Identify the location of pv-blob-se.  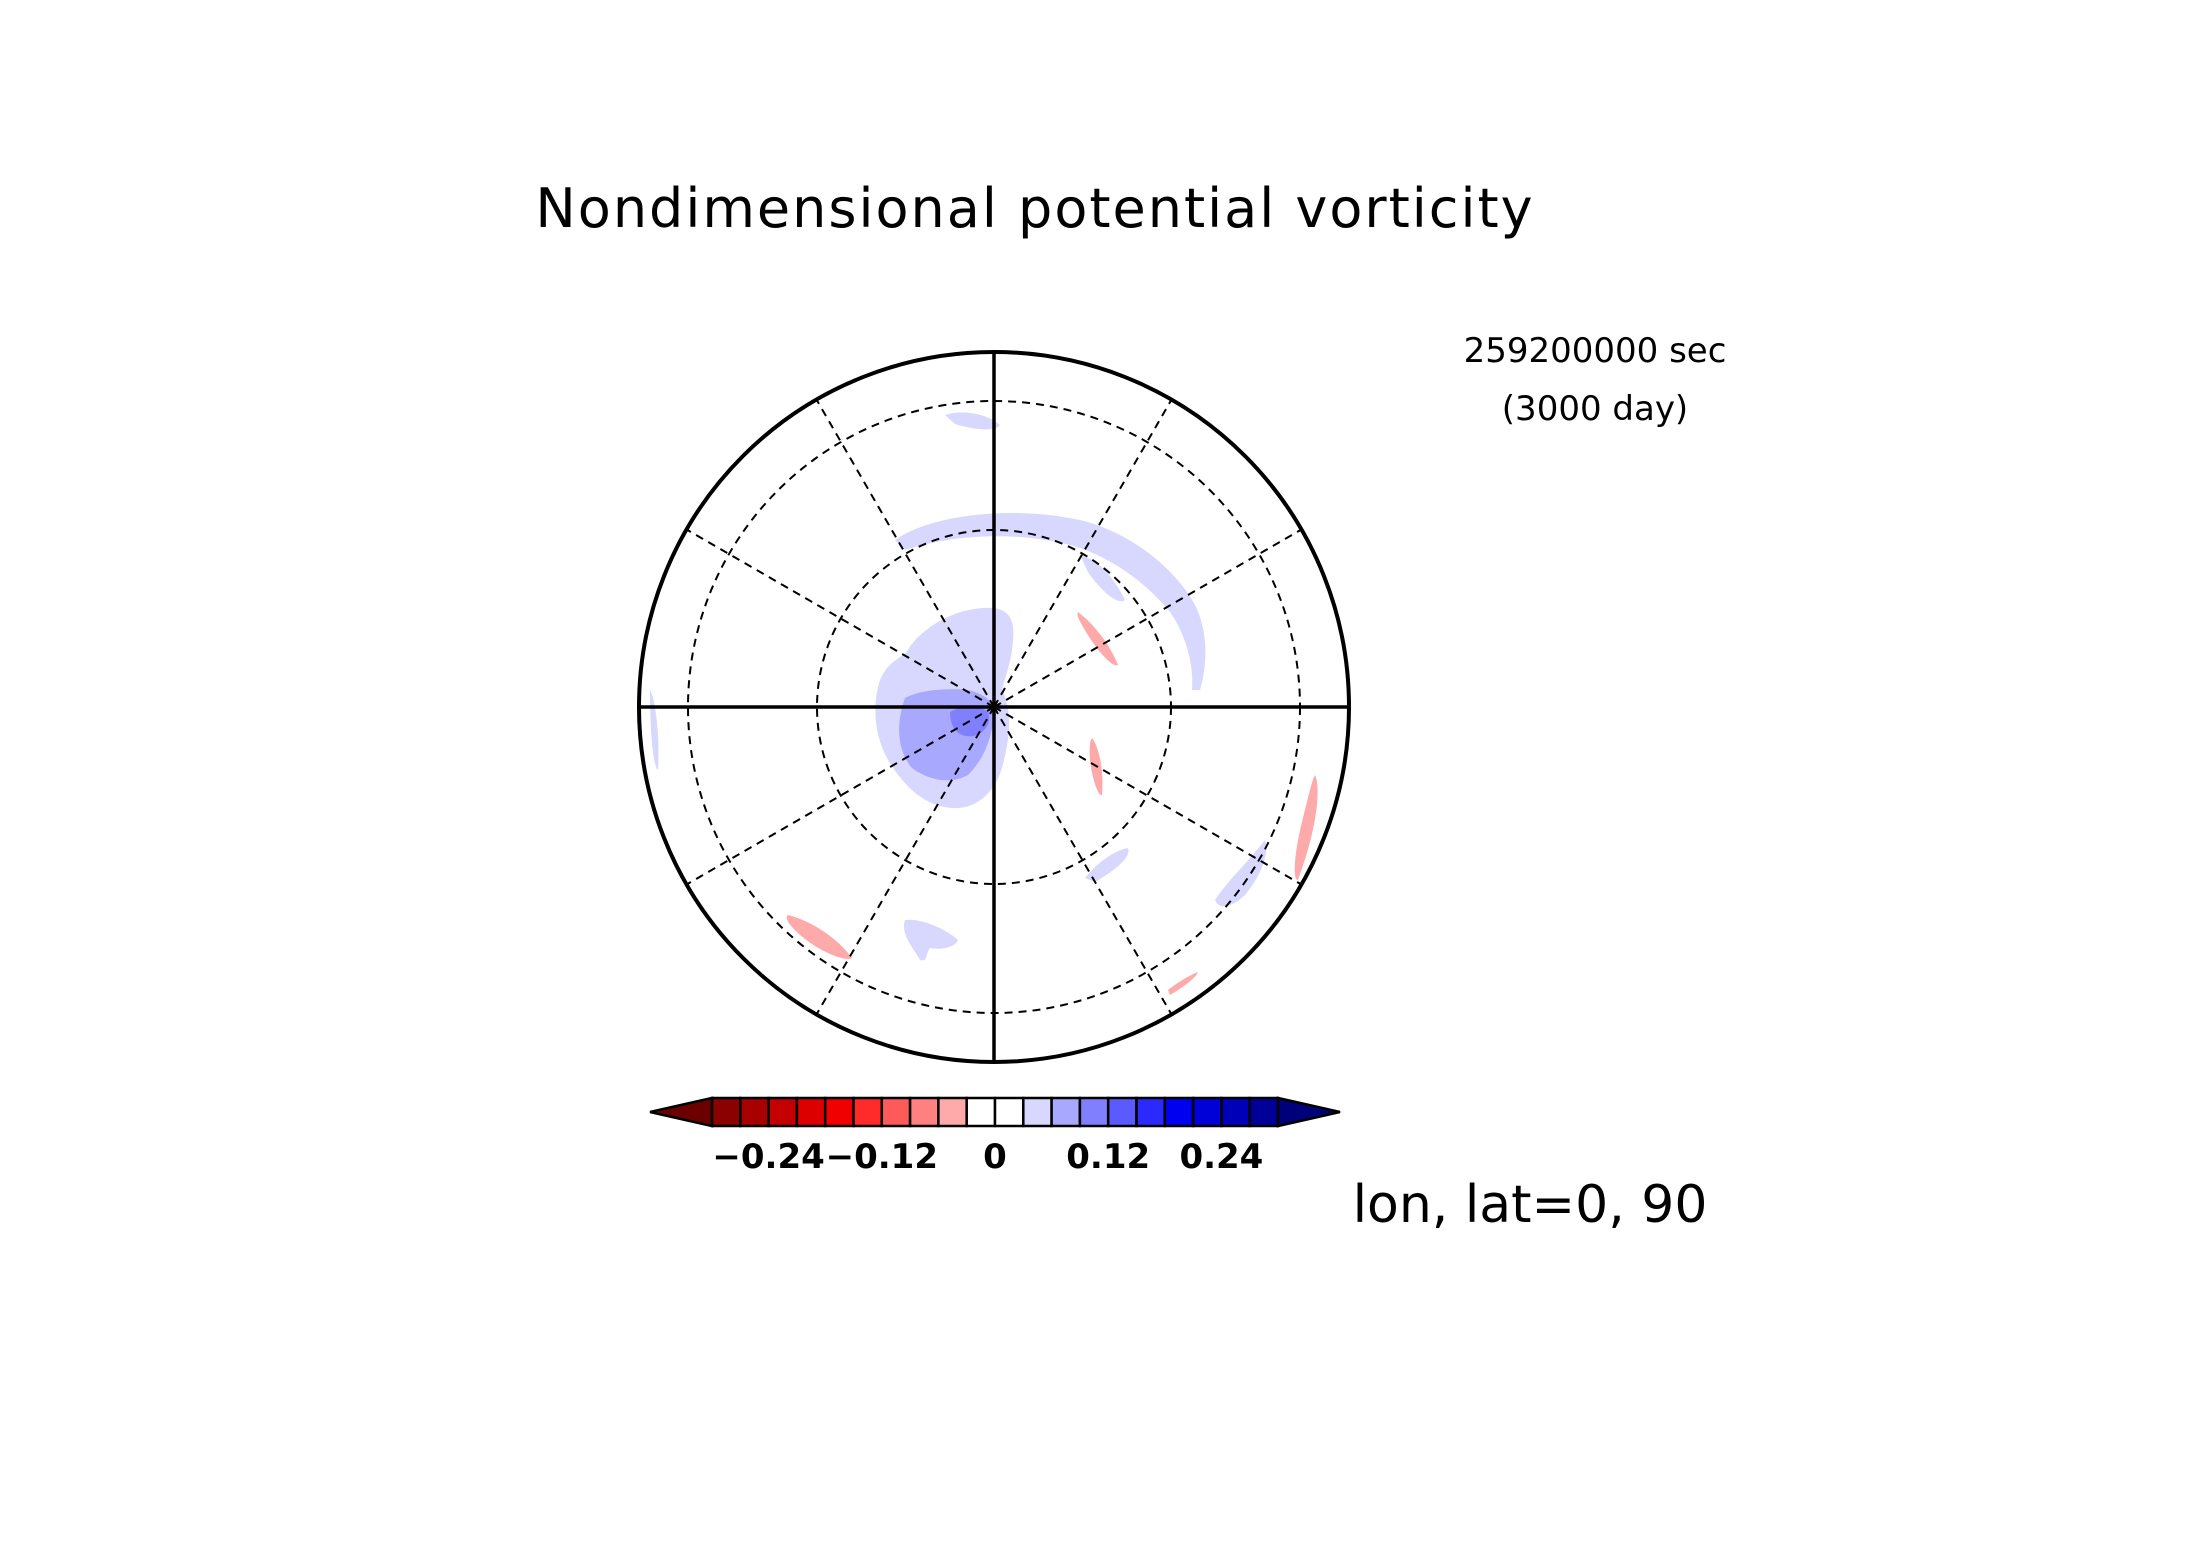
(1107, 865).